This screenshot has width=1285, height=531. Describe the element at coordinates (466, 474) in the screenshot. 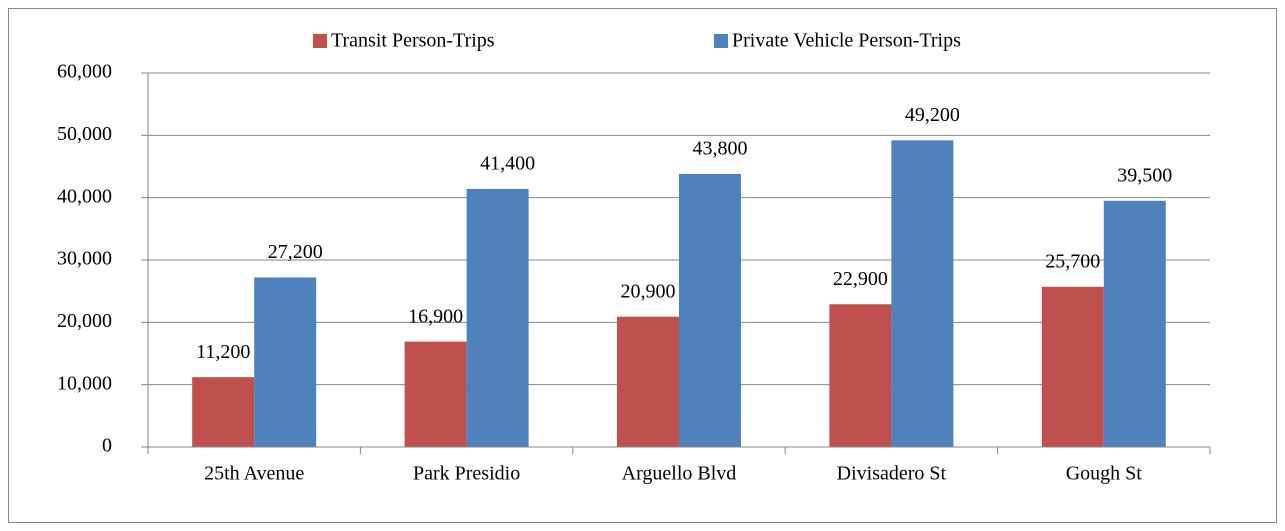

I see `x-tick-label: Park Presidio` at that location.